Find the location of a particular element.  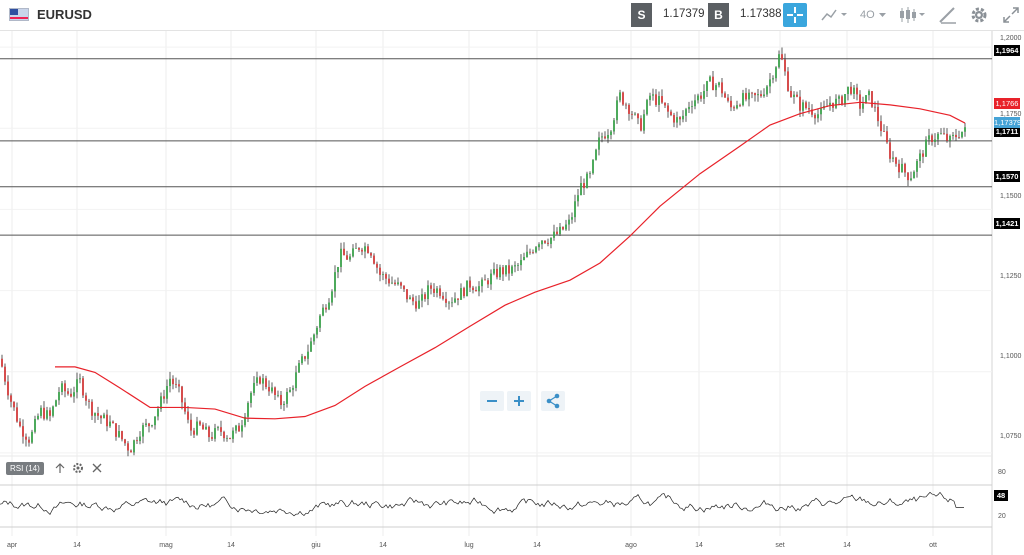

minus-icon is located at coordinates (492, 401).